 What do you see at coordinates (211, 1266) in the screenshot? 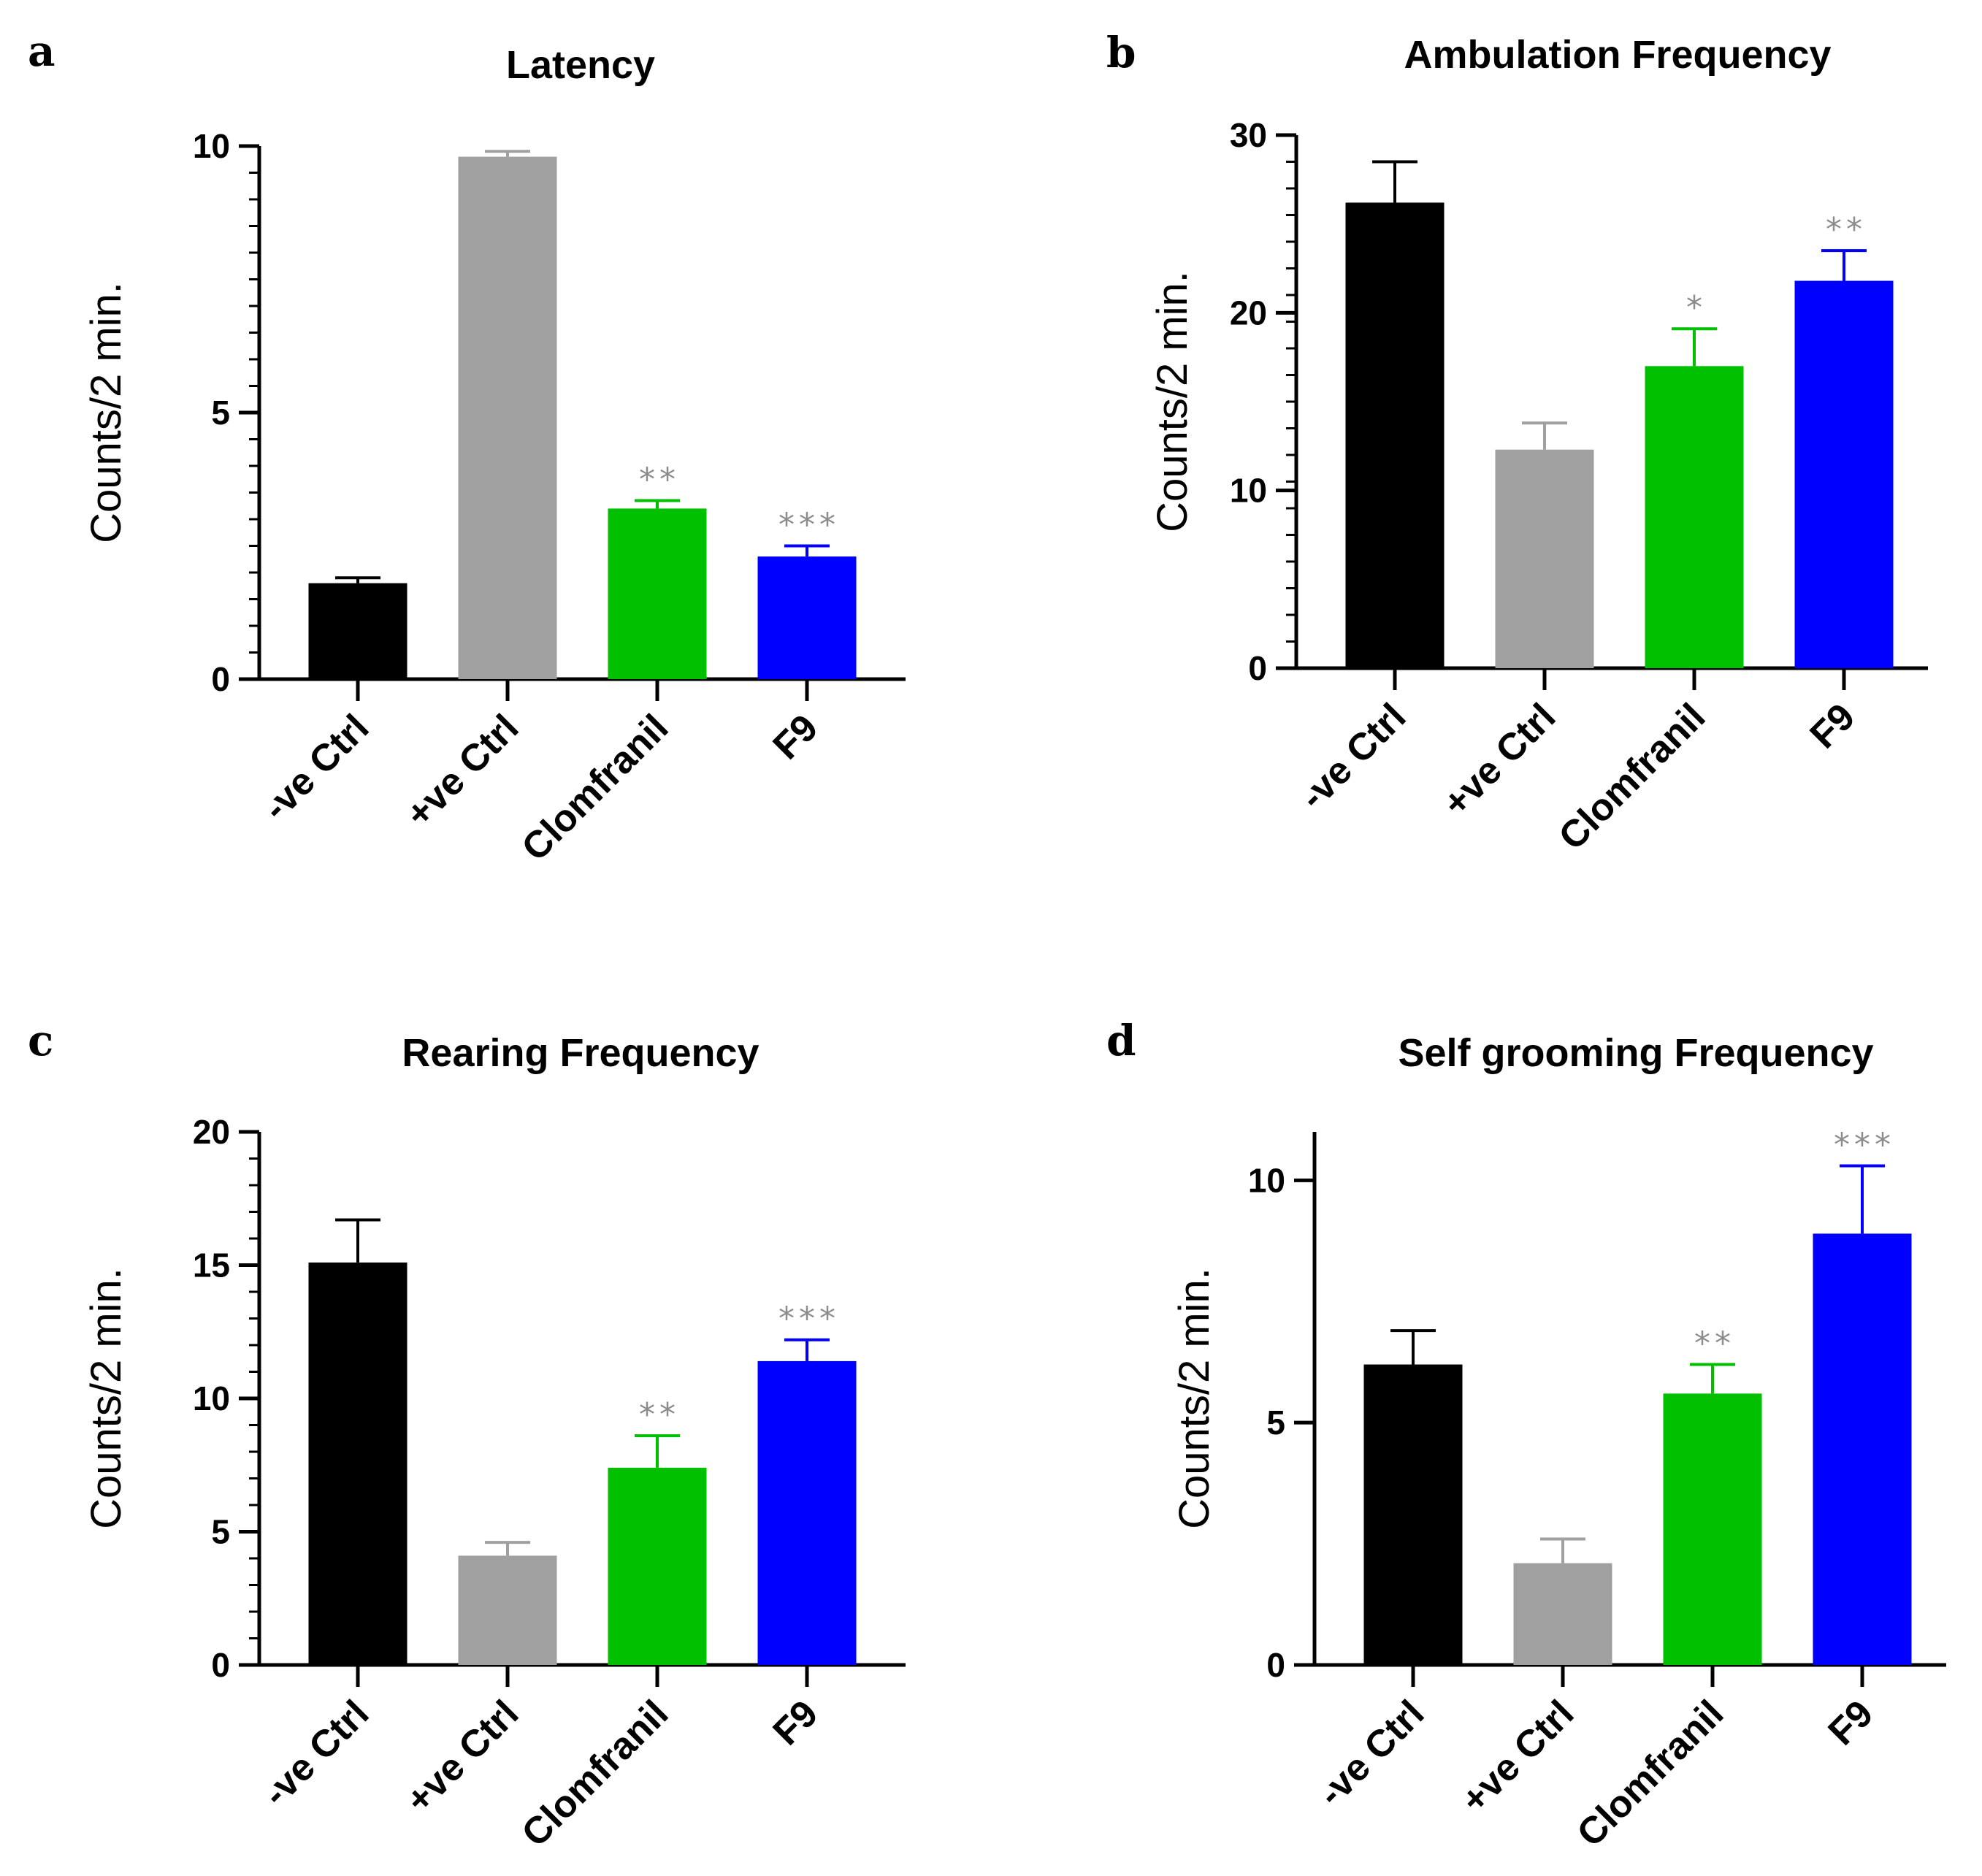
I see `y-tick-label: 15` at bounding box center [211, 1266].